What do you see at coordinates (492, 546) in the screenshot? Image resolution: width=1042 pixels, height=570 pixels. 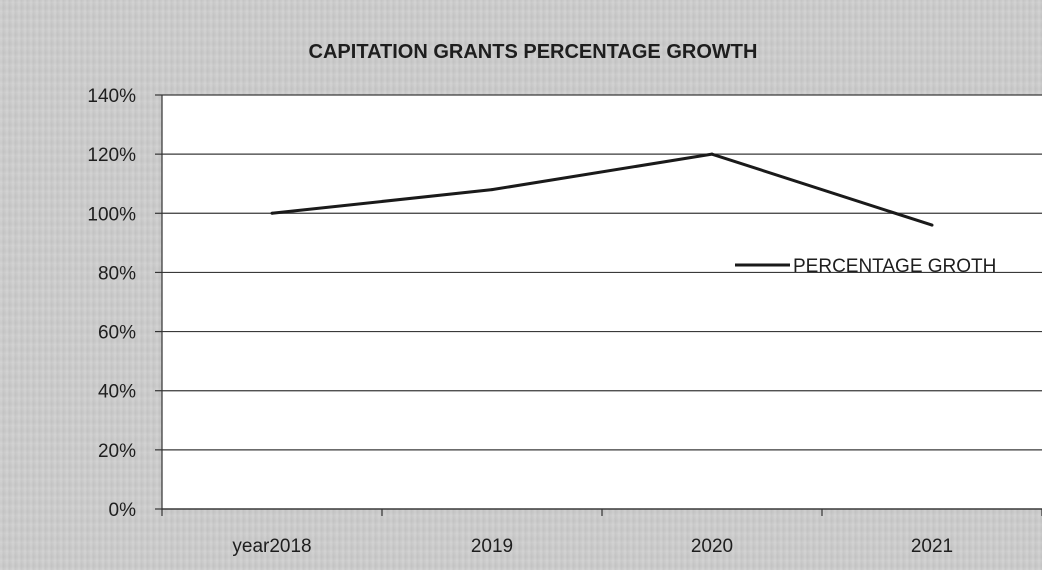 I see `x-tick-label: 2019` at bounding box center [492, 546].